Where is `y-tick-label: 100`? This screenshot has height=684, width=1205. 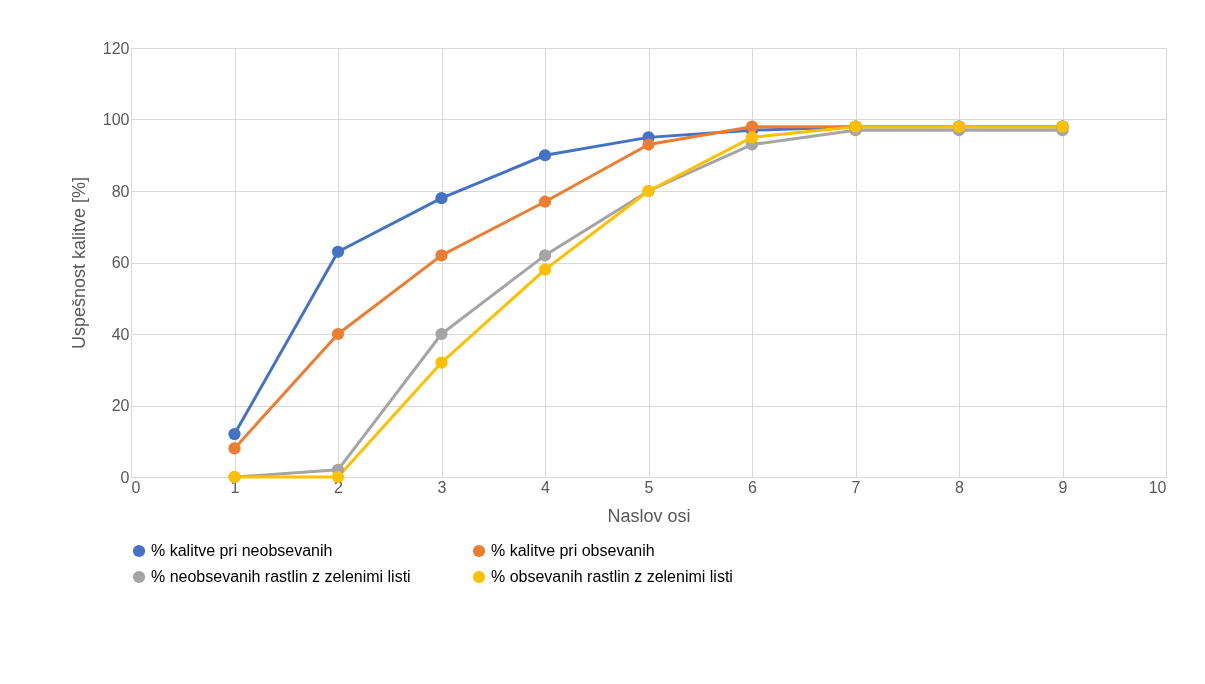 y-tick-label: 100 is located at coordinates (116, 119).